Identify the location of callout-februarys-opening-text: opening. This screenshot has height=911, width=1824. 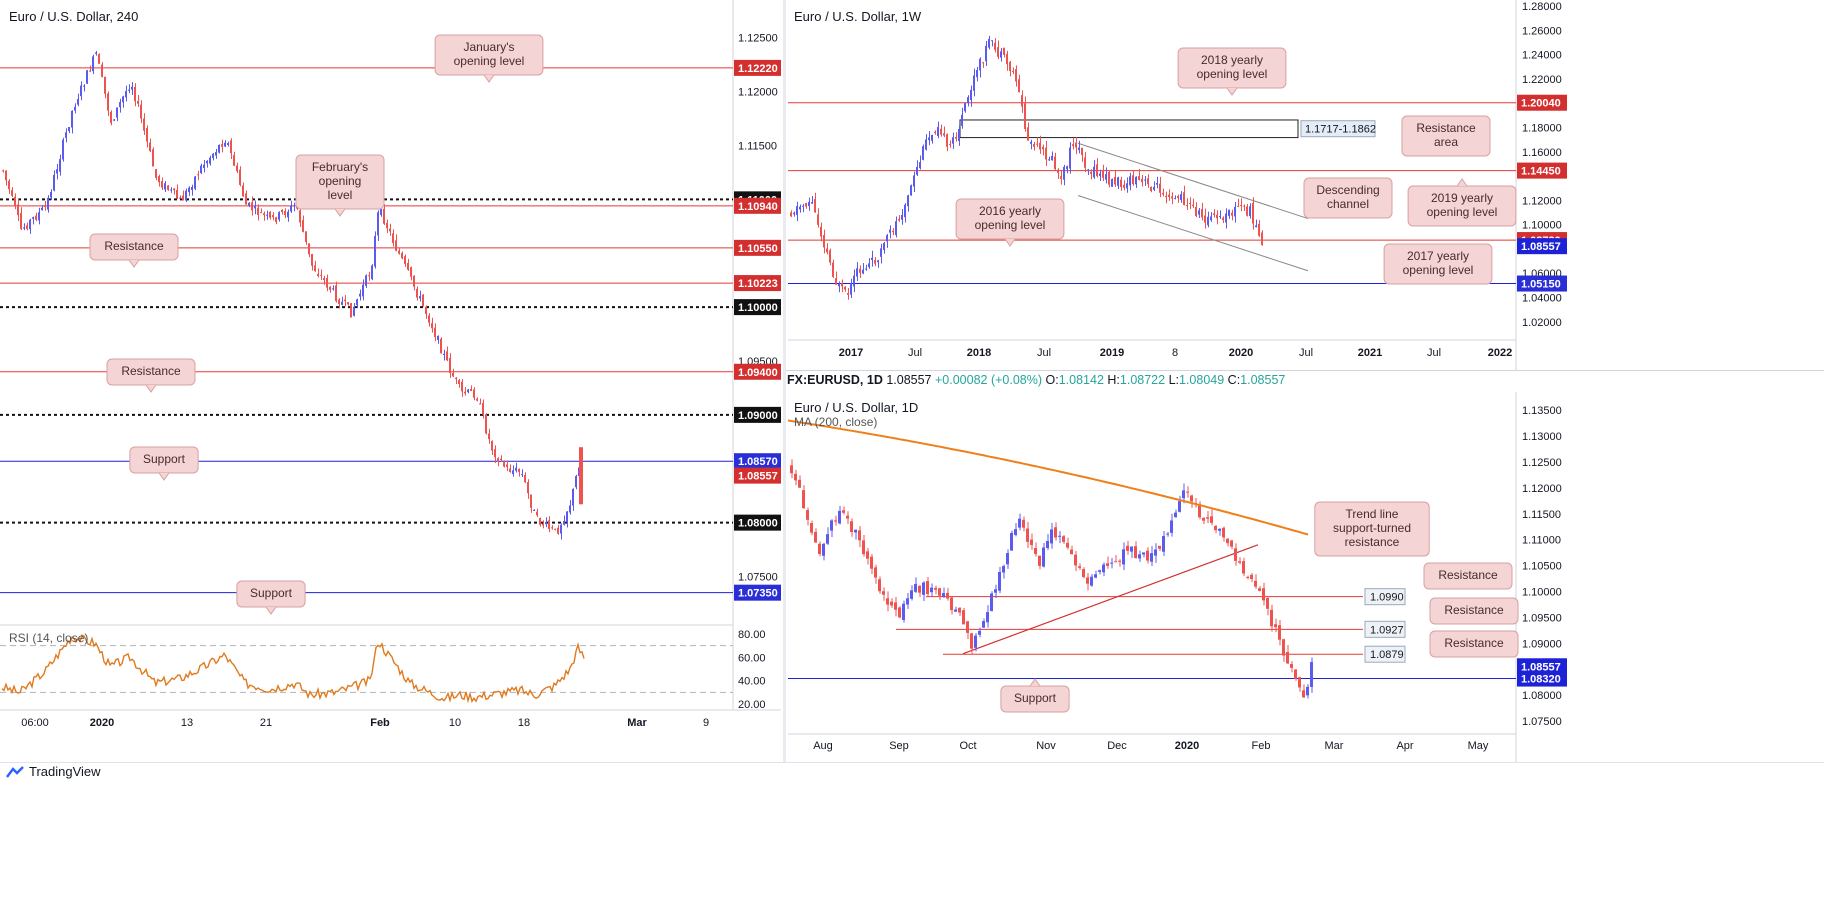
(340, 181).